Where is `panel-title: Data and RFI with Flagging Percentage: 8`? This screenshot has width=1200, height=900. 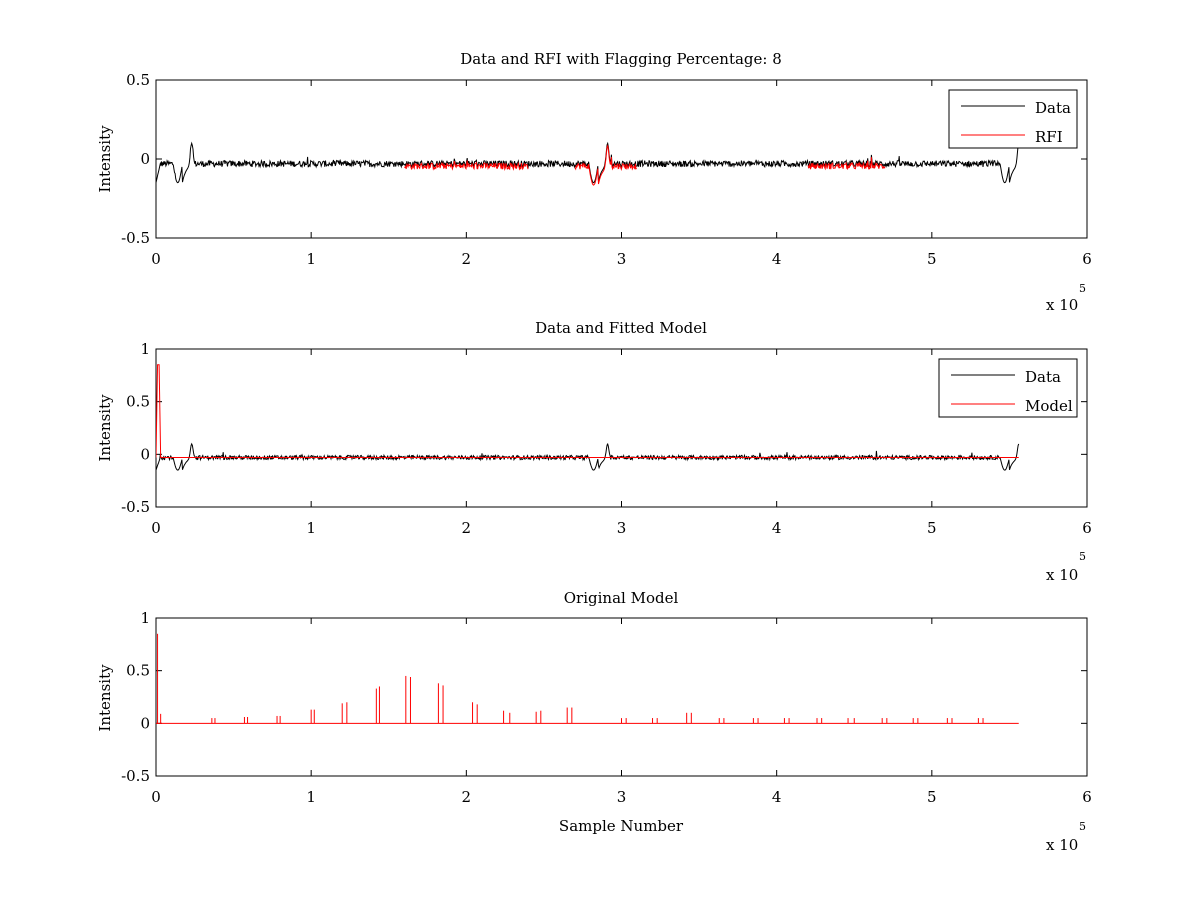
panel-title: Data and RFI with Flagging Percentage: 8 is located at coordinates (621, 59).